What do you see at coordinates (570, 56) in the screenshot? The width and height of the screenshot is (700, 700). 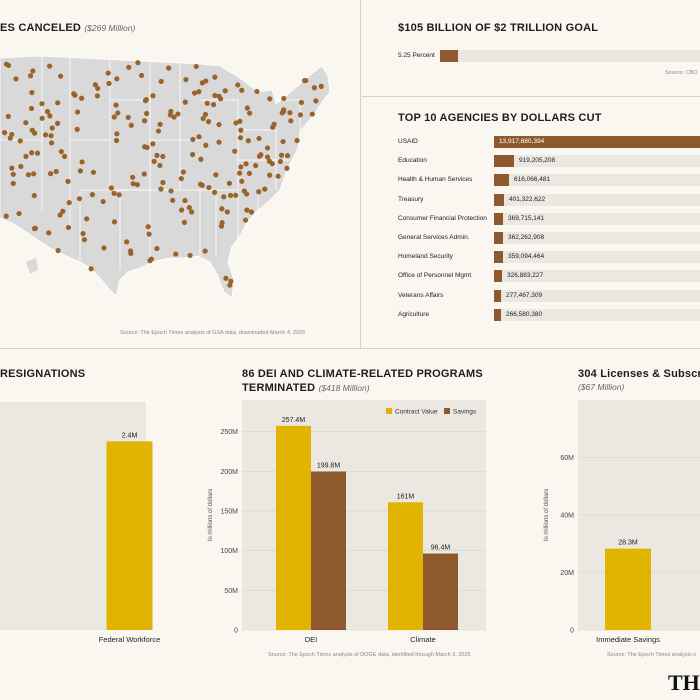 I see `goal-bar-track` at bounding box center [570, 56].